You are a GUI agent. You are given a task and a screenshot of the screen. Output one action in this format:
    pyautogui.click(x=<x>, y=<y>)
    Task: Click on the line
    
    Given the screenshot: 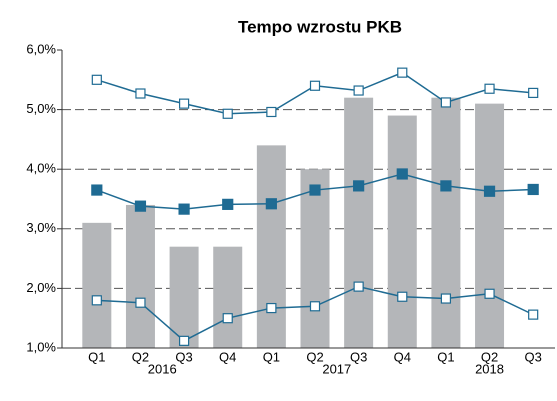 What is the action you would take?
    pyautogui.click(x=315, y=93)
    